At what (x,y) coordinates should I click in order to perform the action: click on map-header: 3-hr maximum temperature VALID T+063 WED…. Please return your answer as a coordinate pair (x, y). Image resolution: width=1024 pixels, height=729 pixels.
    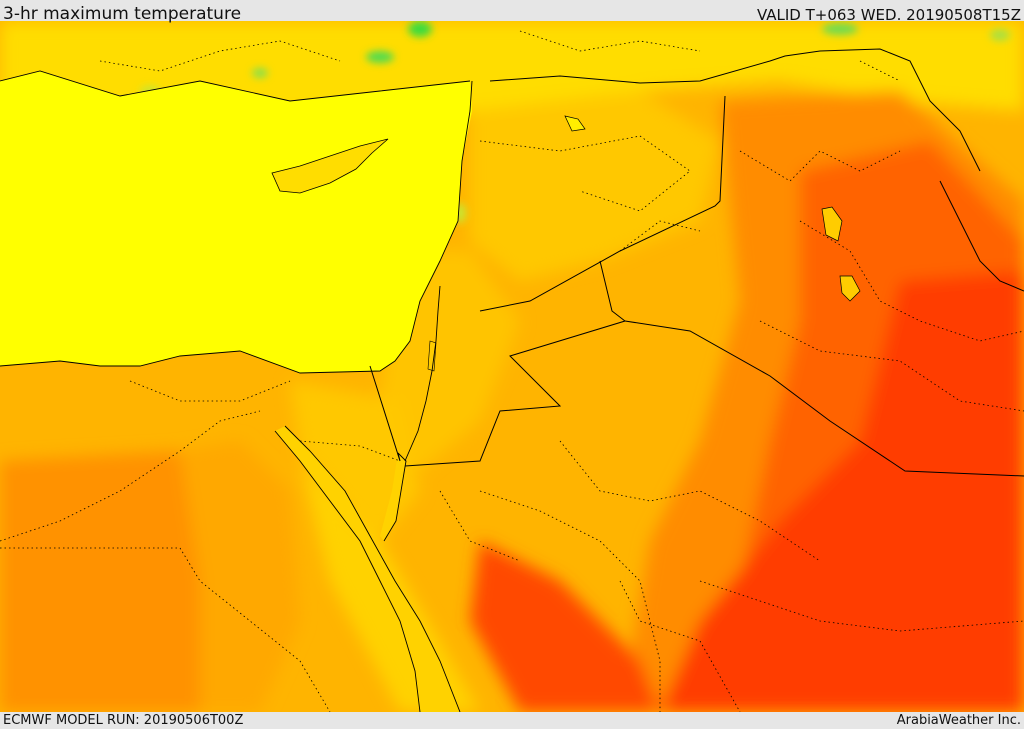
    Looking at the image, I should click on (512, 12).